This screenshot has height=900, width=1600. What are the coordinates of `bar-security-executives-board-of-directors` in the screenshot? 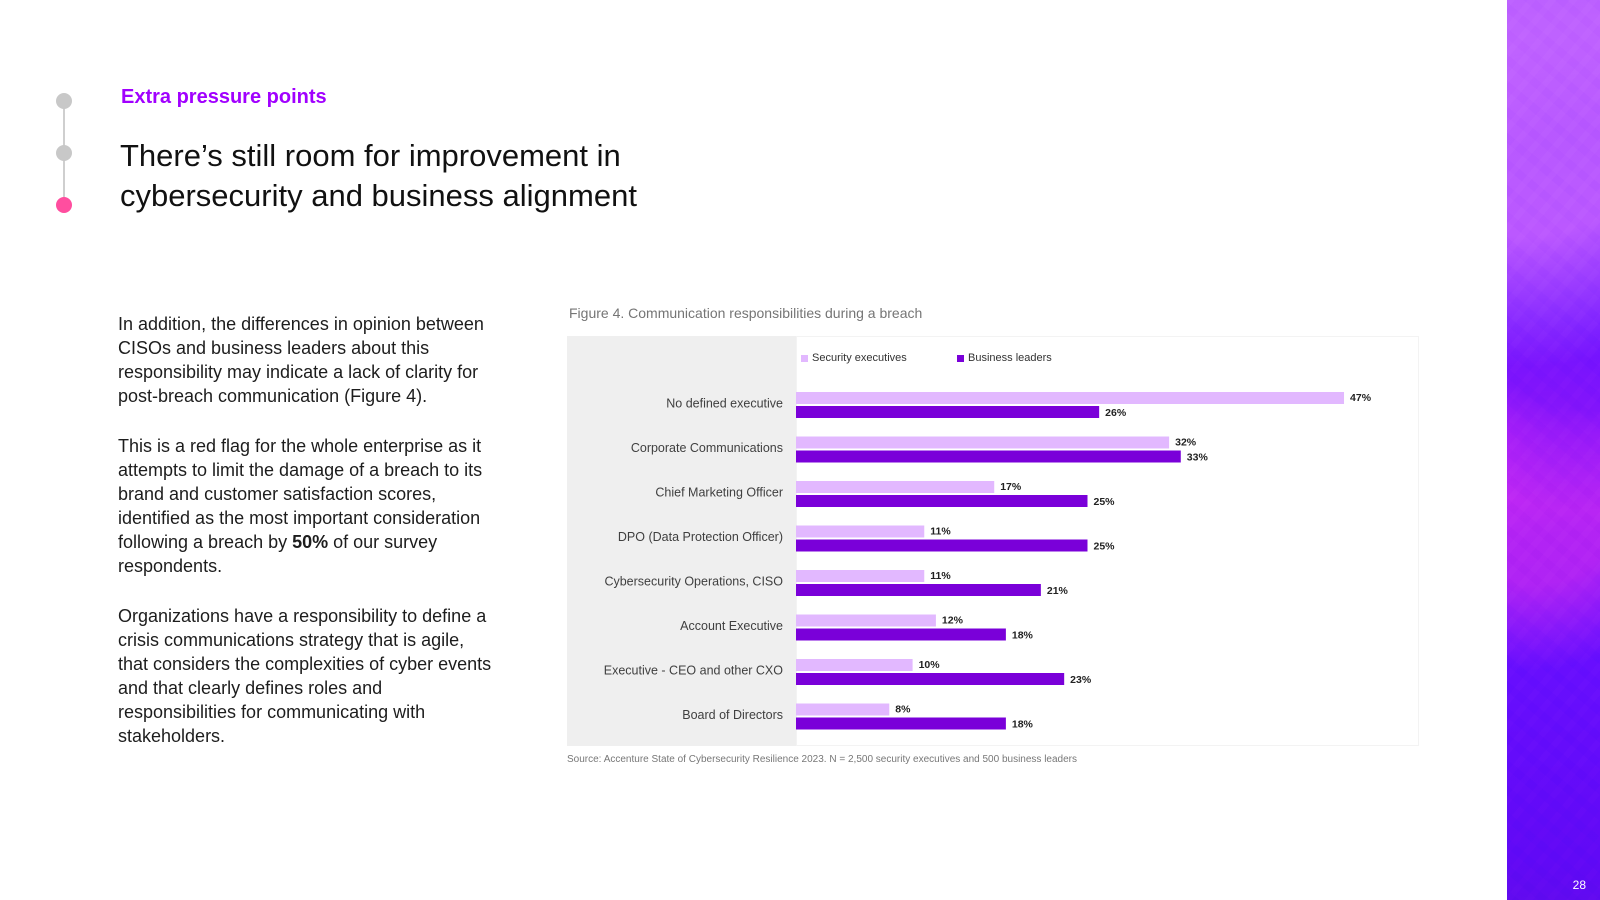 It's located at (843, 709).